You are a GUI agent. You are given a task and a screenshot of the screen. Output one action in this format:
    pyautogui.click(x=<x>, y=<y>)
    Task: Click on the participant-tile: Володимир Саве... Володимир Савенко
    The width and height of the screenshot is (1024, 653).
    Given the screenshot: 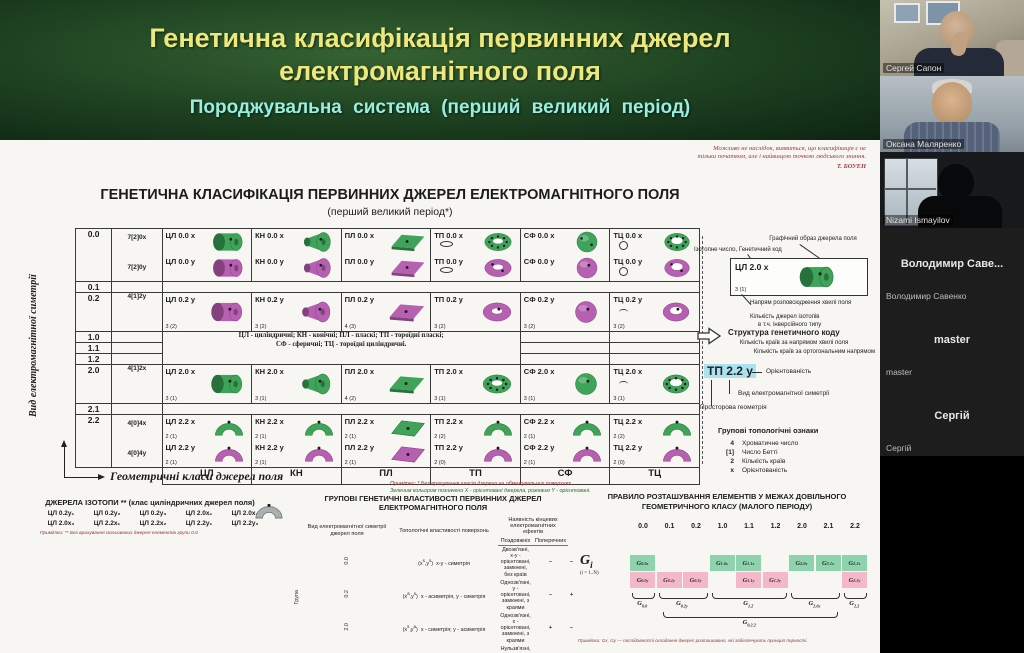 What is the action you would take?
    pyautogui.click(x=952, y=266)
    